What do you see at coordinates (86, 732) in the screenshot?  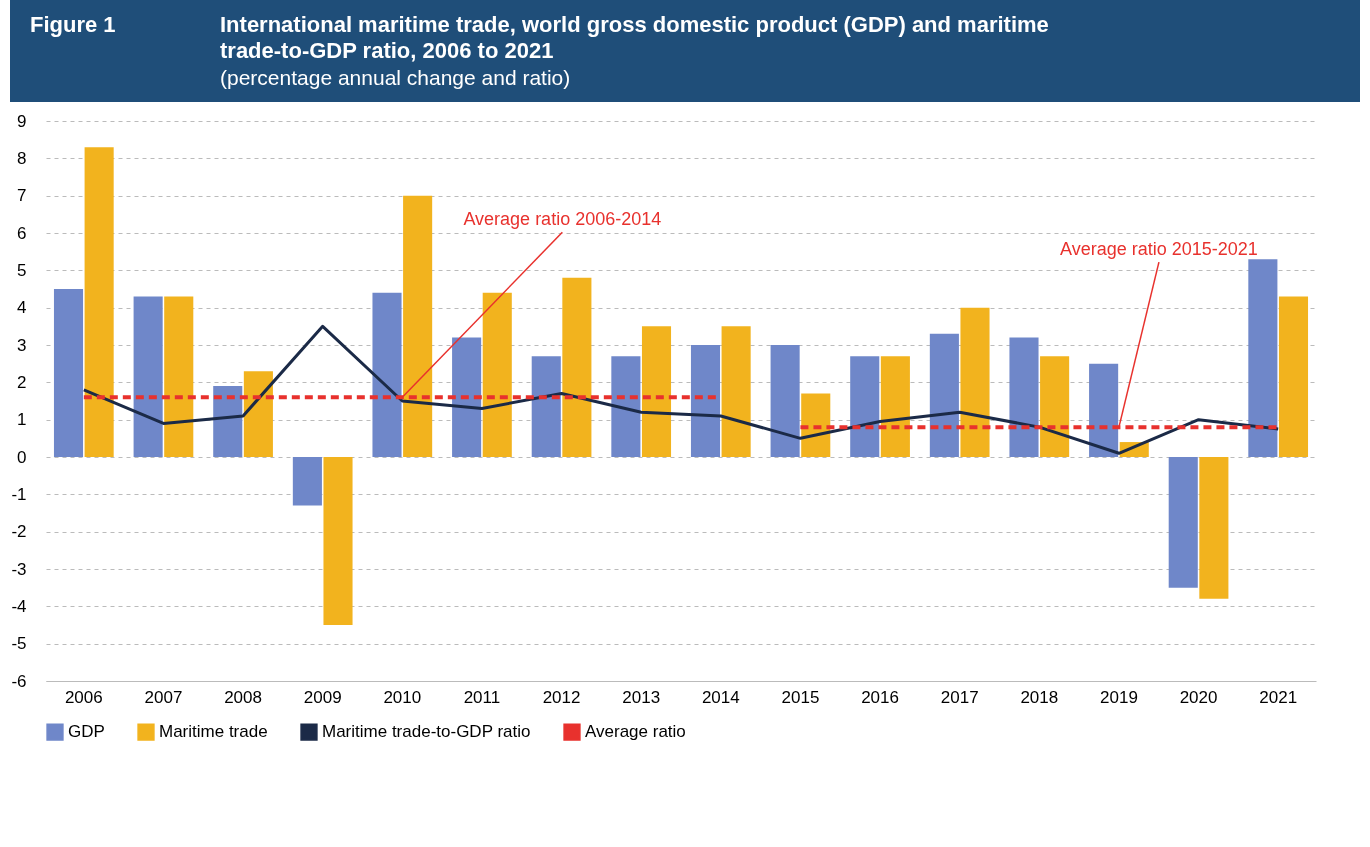 I see `legend-label: GDP` at bounding box center [86, 732].